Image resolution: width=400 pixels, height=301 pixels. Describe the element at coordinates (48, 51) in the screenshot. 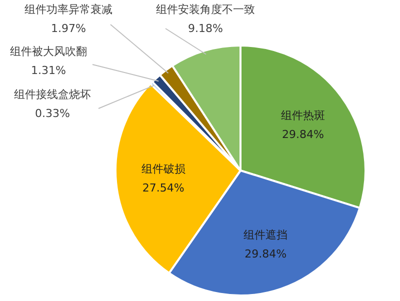

I see `slice-label: 组件被大风吹翻` at that location.